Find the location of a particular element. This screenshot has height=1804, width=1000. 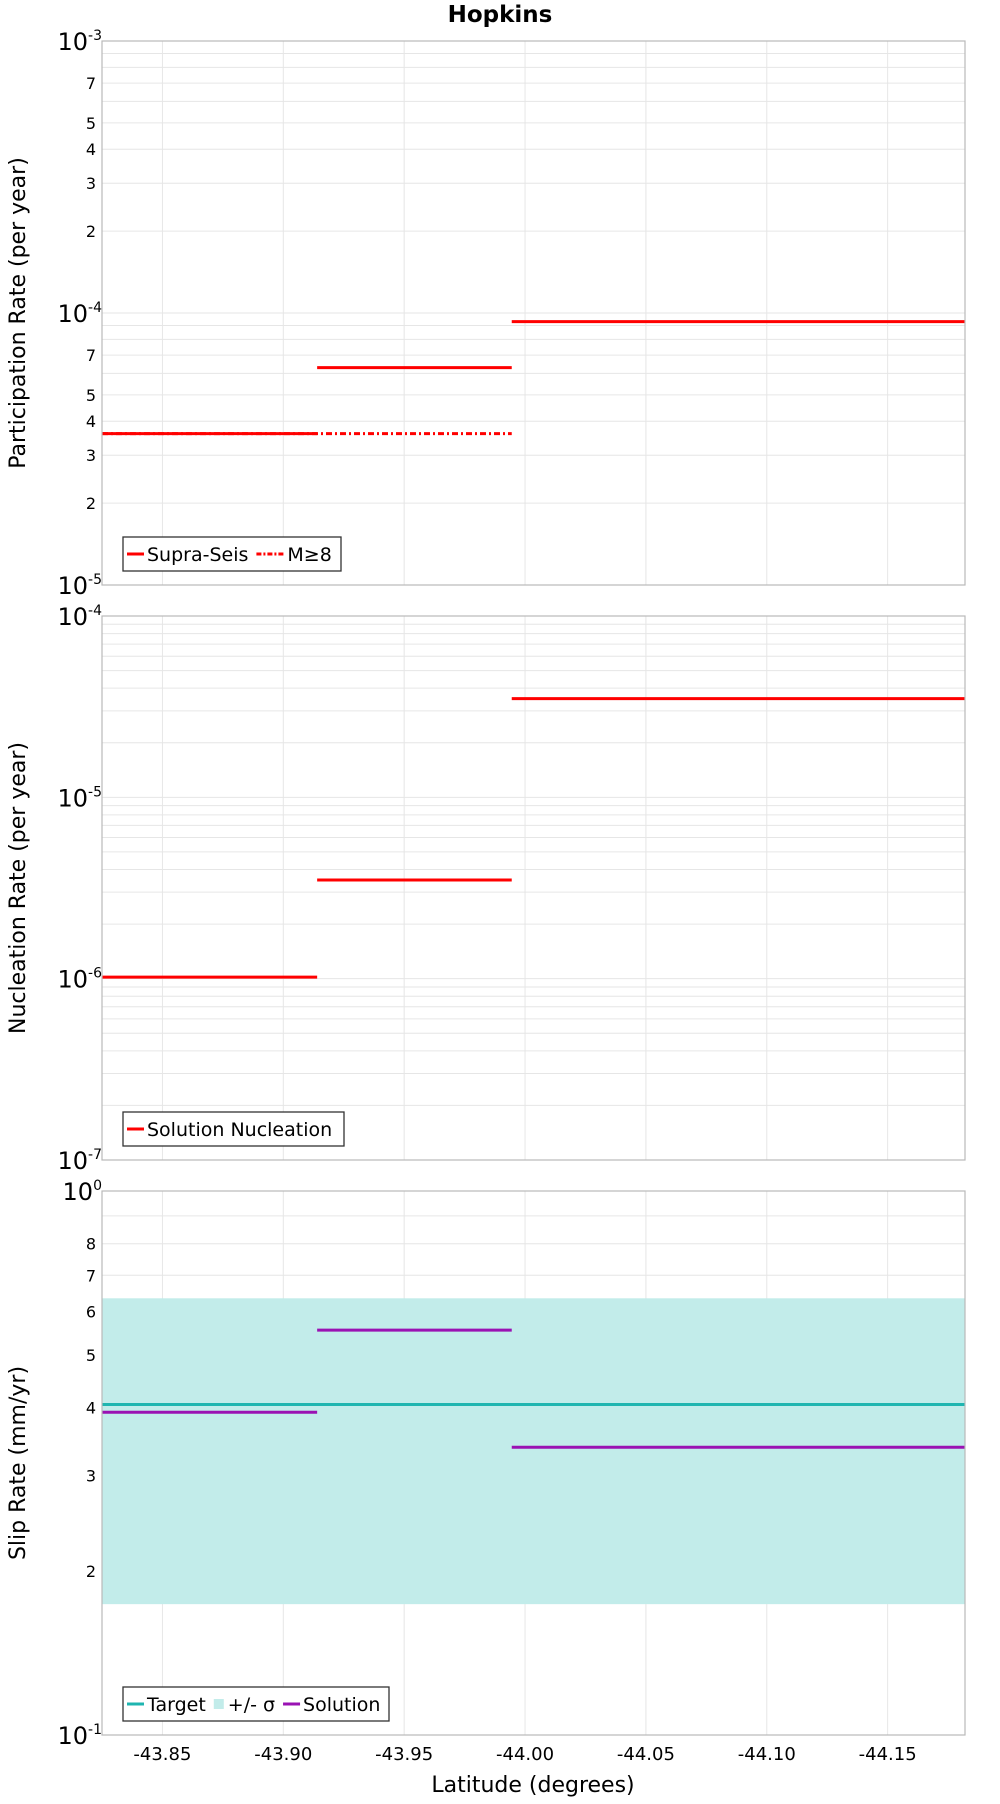

x-tick-label: -44.00 is located at coordinates (525, 1754).